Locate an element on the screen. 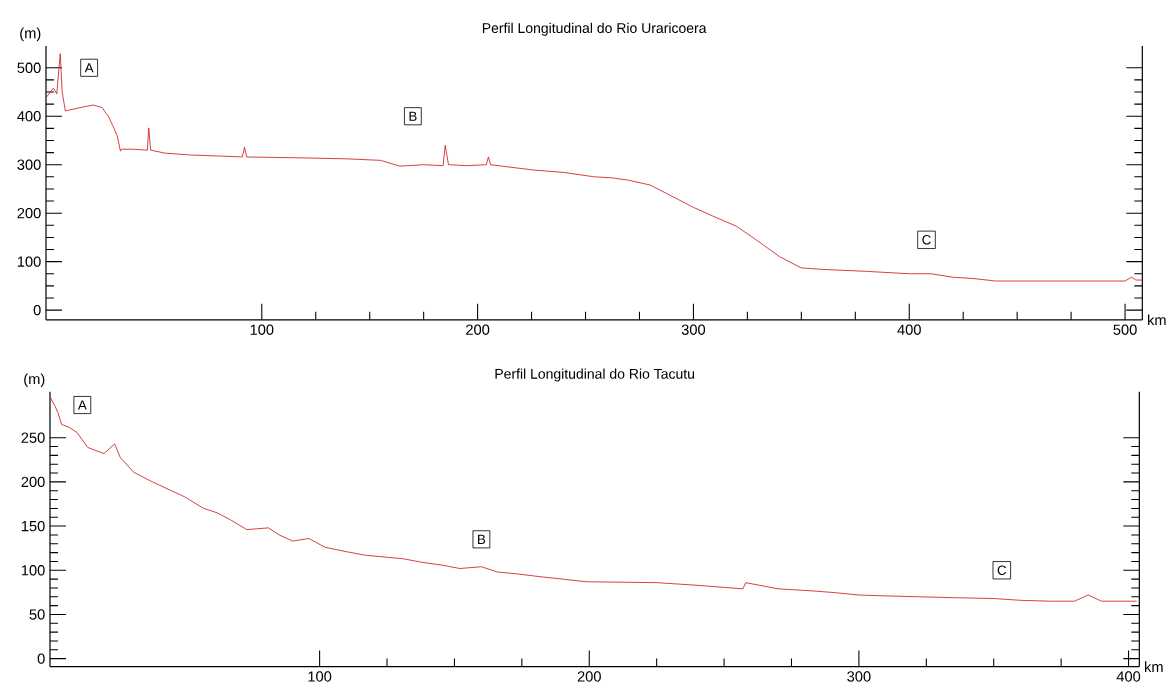 This screenshot has width=1171, height=692. y-tick-label: 300 is located at coordinates (29, 165).